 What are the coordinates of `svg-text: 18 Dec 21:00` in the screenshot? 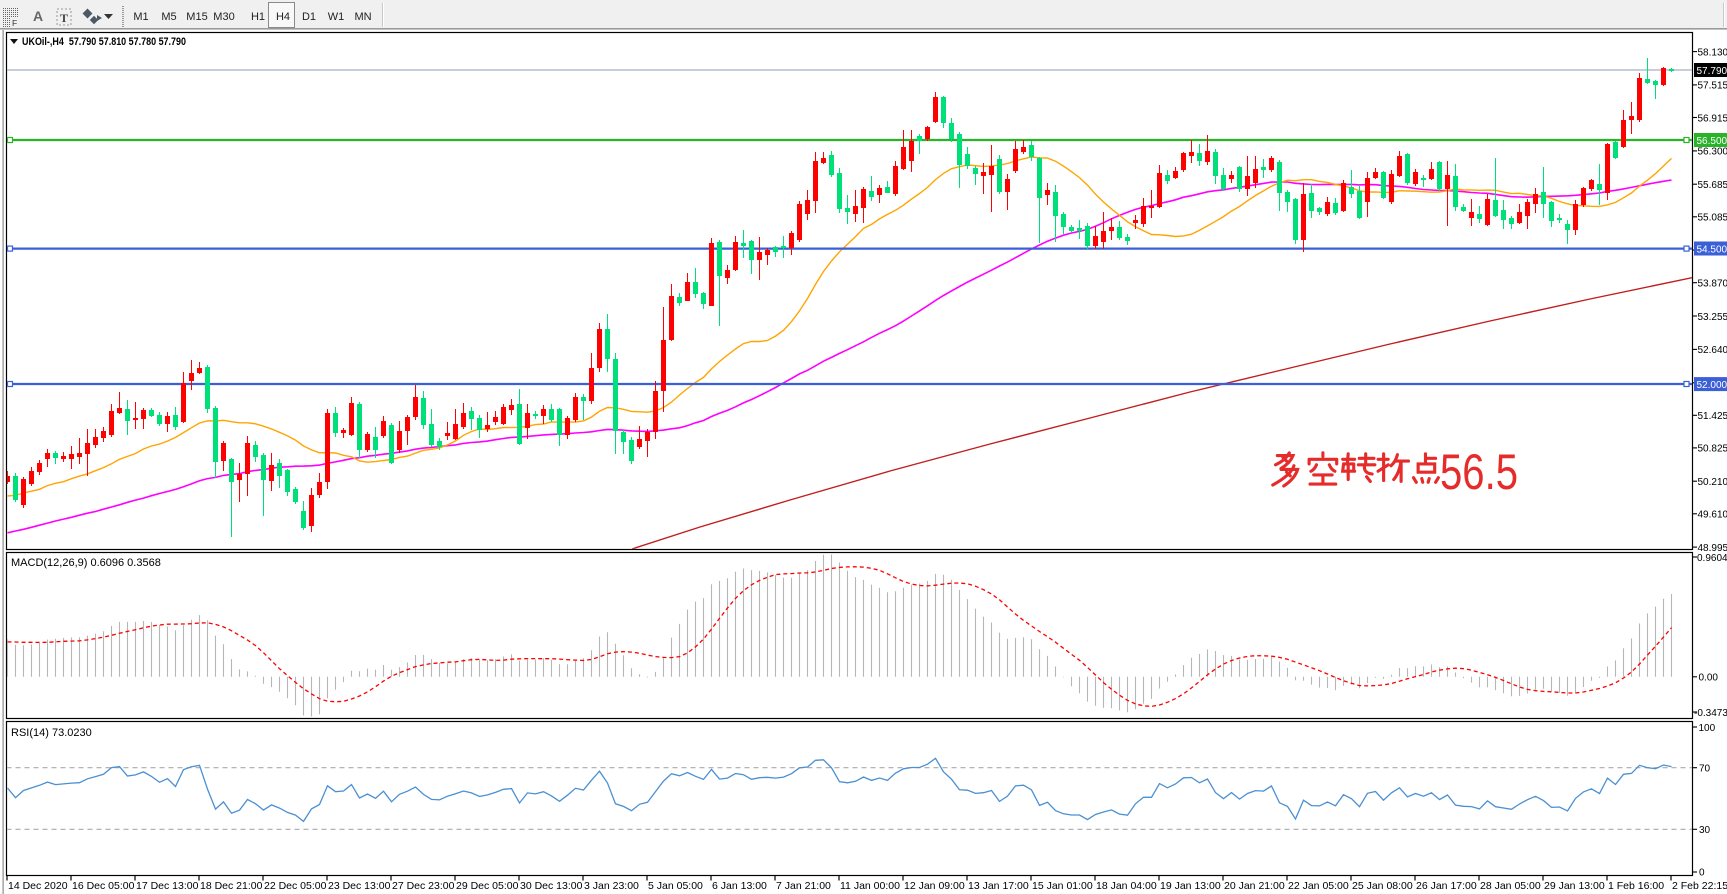 It's located at (231, 886).